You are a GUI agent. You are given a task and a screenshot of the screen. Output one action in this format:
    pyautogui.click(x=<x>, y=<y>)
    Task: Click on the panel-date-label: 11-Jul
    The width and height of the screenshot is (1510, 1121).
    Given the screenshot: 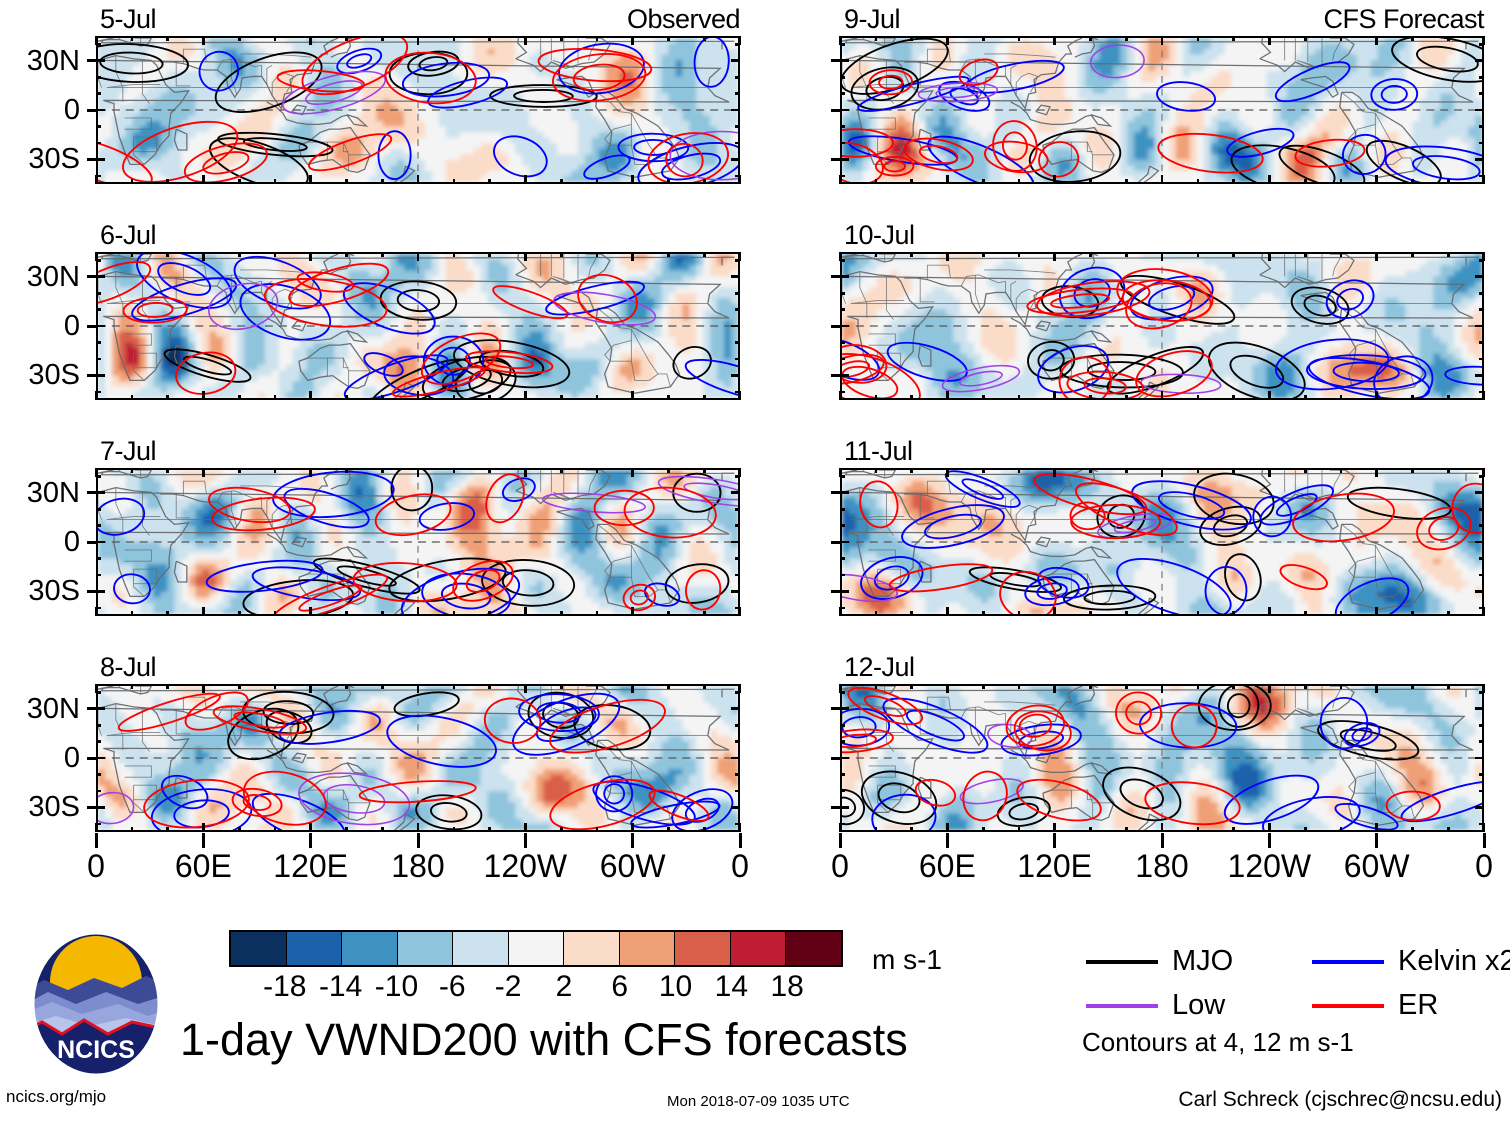 What is the action you would take?
    pyautogui.click(x=878, y=451)
    